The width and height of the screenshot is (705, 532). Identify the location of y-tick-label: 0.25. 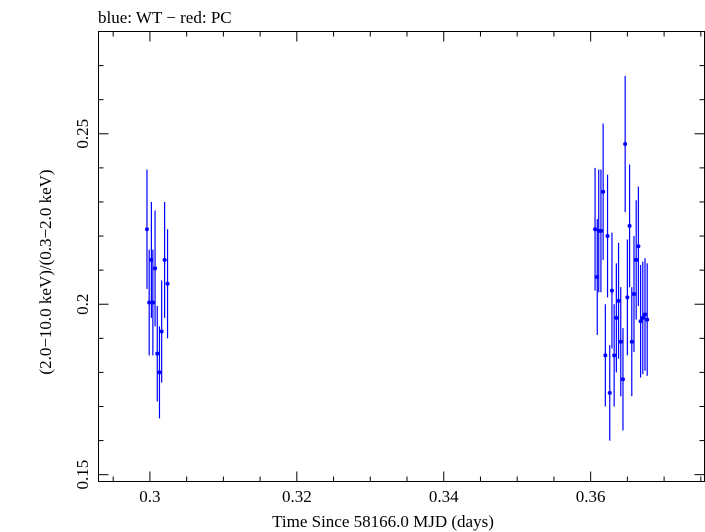
(82, 134).